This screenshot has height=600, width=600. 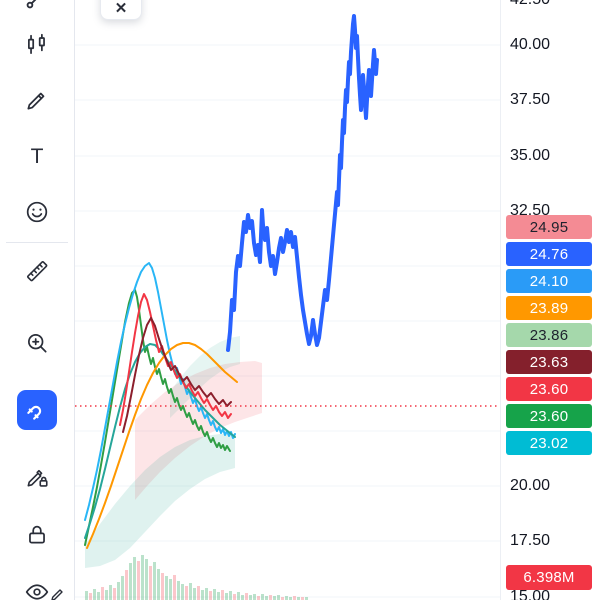 I want to click on text-tool-icon: T, so click(x=37, y=156).